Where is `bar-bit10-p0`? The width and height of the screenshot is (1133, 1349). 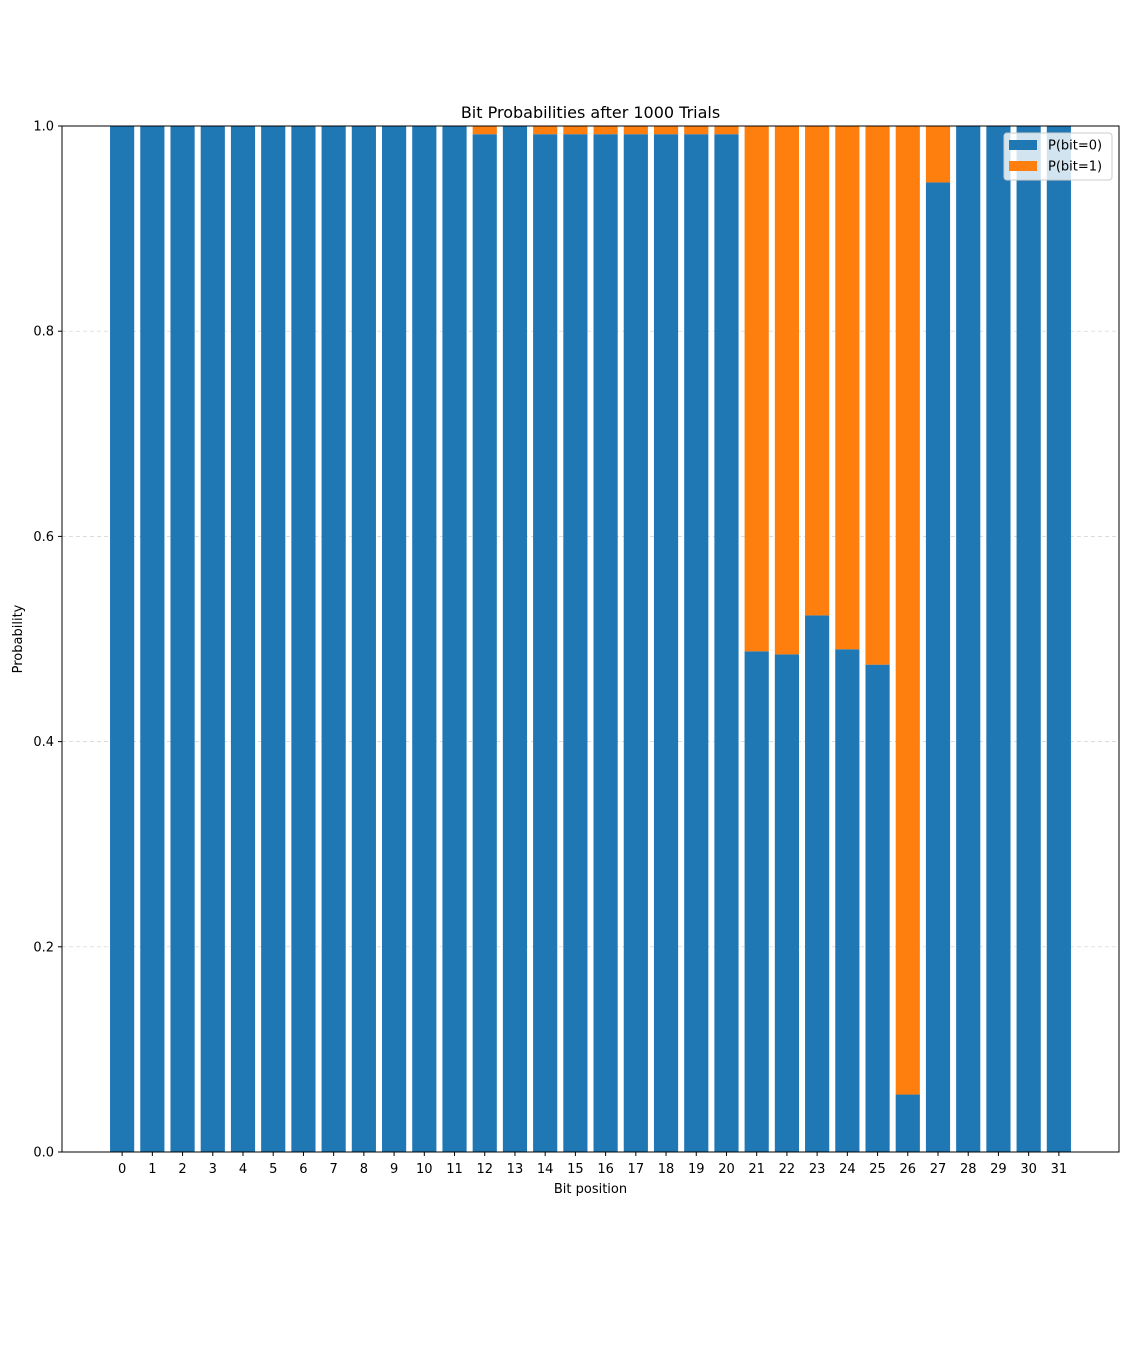
bar-bit10-p0 is located at coordinates (424, 639).